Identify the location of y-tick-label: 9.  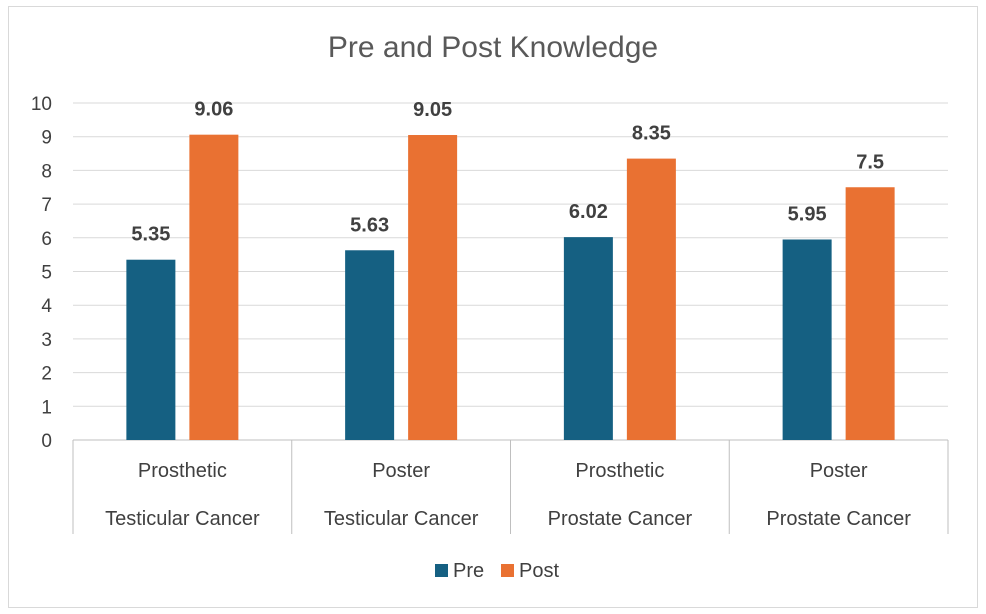
(46, 138).